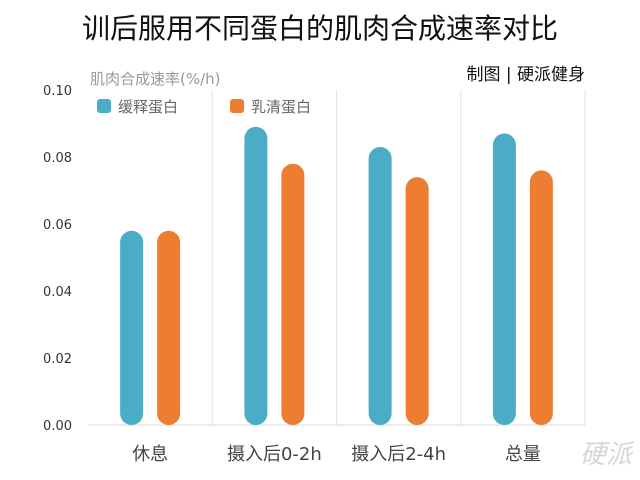  I want to click on x-tick-label: 摄入后0-2h, so click(274, 454).